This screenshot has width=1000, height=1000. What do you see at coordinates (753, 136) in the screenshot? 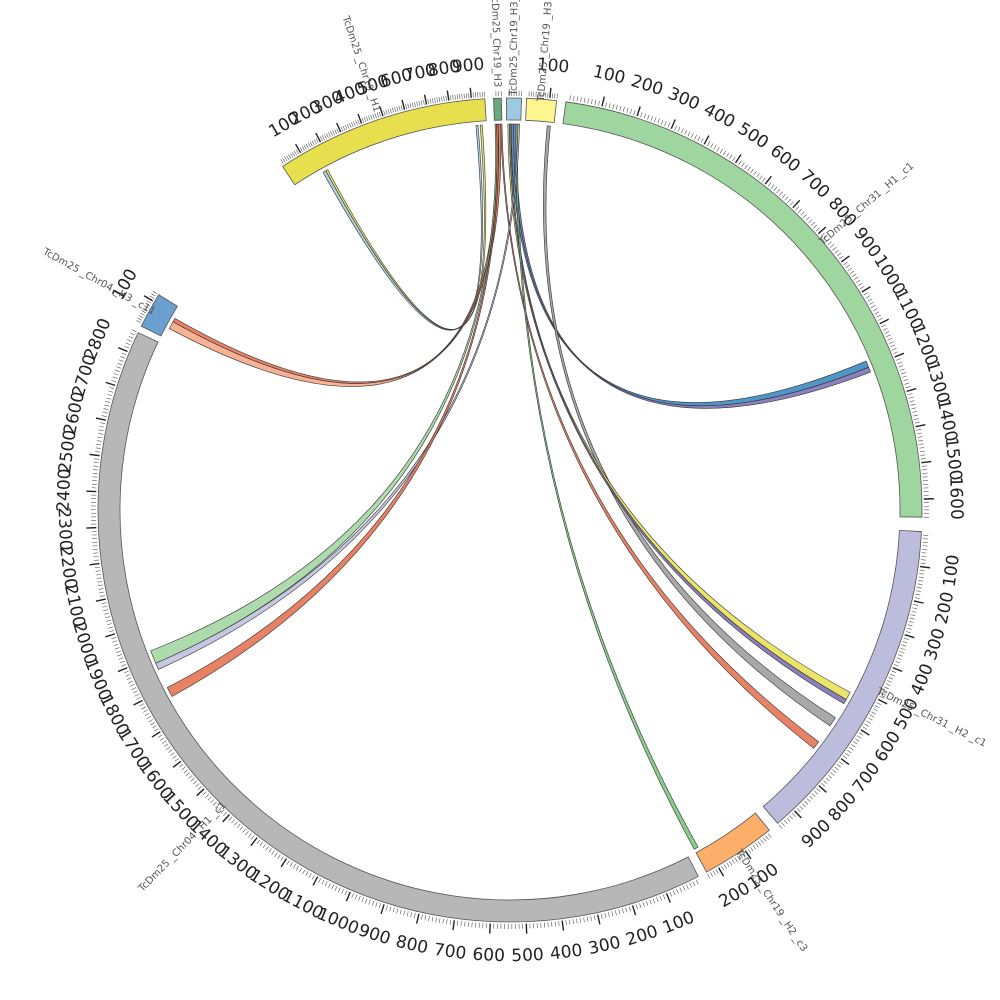
I see `tick-label-tcdm25-chr31-h1-c1: 500` at bounding box center [753, 136].